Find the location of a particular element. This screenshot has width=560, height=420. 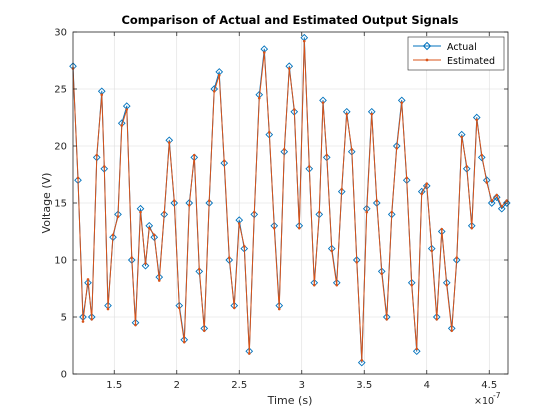

x-tick-label: 1.5 is located at coordinates (114, 385).